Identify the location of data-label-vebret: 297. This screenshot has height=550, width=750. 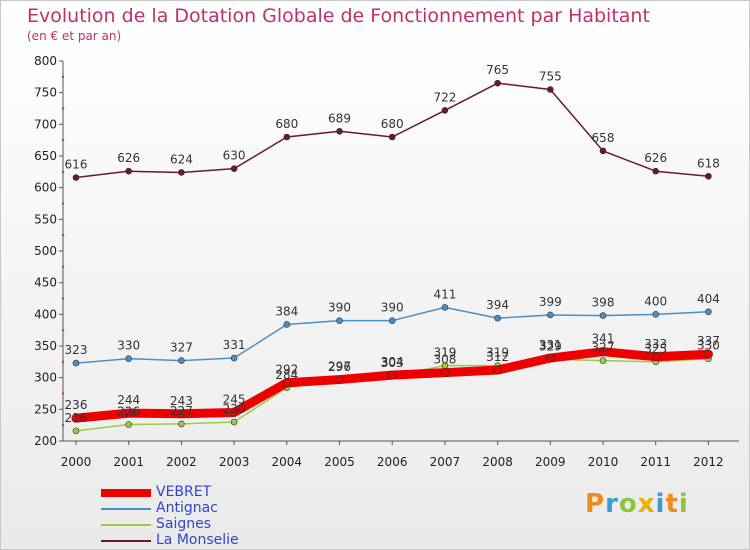
(339, 367).